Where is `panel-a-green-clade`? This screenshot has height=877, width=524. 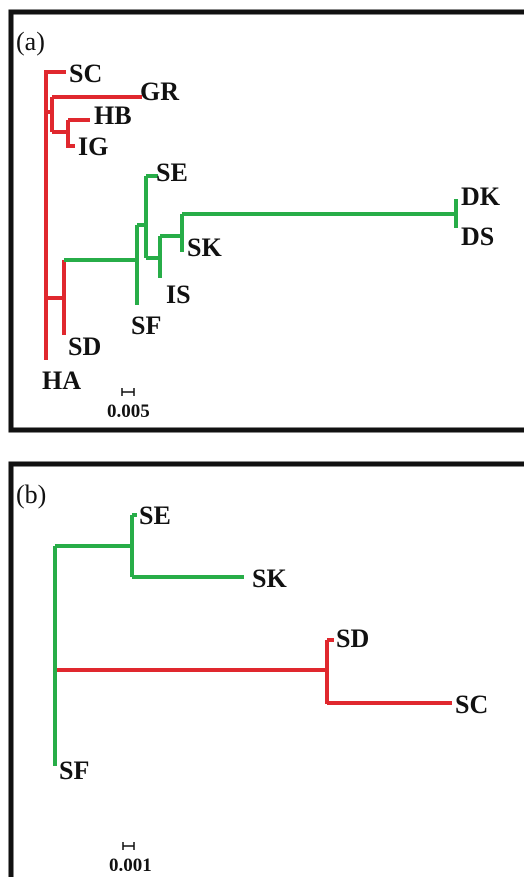 panel-a-green-clade is located at coordinates (261, 239).